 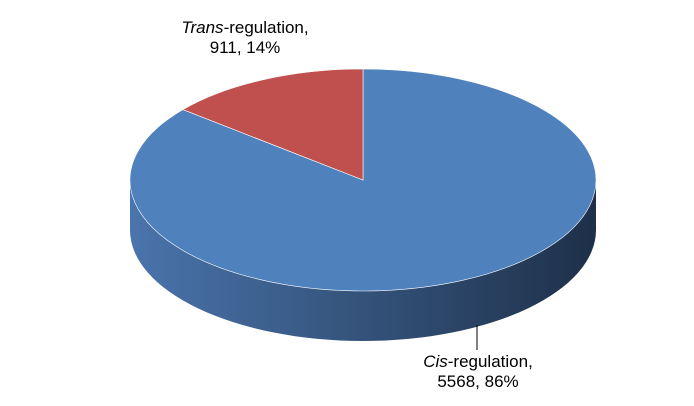 I want to click on data-label-trans-regulation: Trans-regulation, 911, 14%, so click(x=245, y=37).